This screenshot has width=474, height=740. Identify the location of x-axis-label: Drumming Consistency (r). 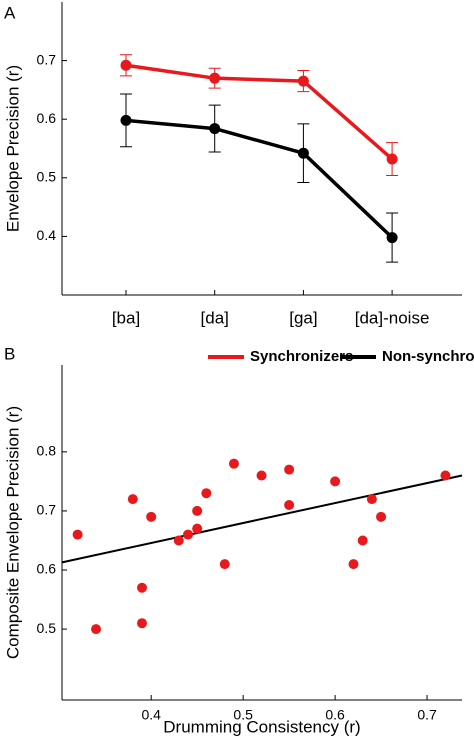
(261, 726).